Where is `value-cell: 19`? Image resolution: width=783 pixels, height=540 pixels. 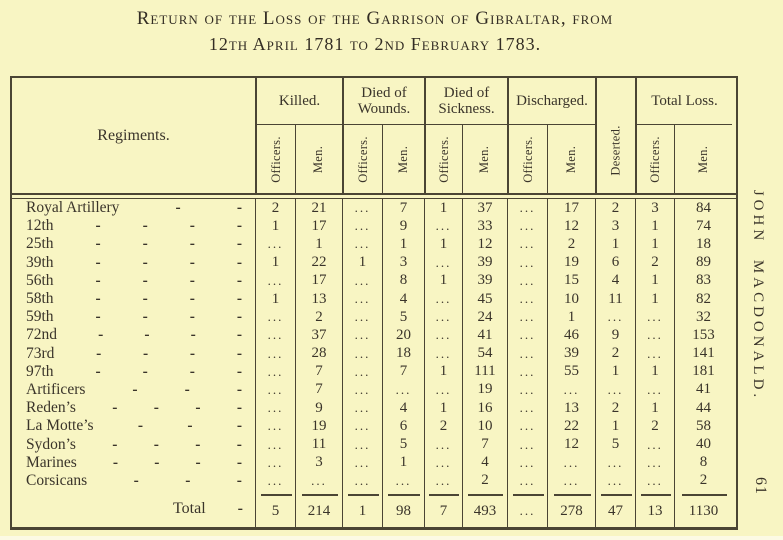 value-cell: 19 is located at coordinates (318, 426).